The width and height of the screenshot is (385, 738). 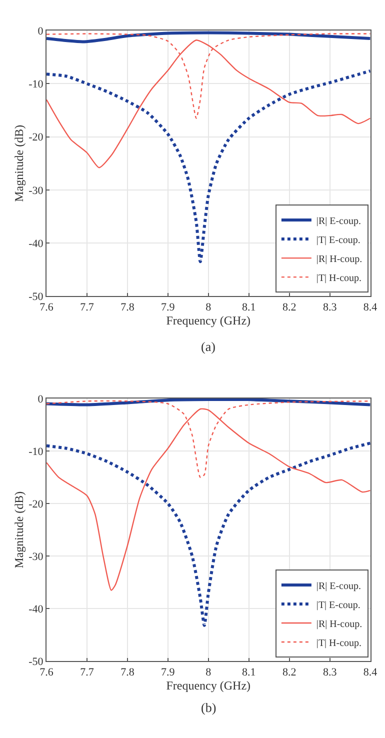 What do you see at coordinates (208, 346) in the screenshot?
I see `text: (a)` at bounding box center [208, 346].